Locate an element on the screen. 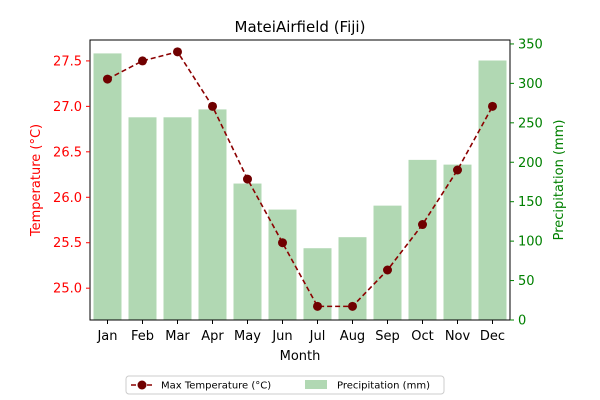 This screenshot has height=400, width=600. y-right-tick-label: 150 is located at coordinates (530, 202).